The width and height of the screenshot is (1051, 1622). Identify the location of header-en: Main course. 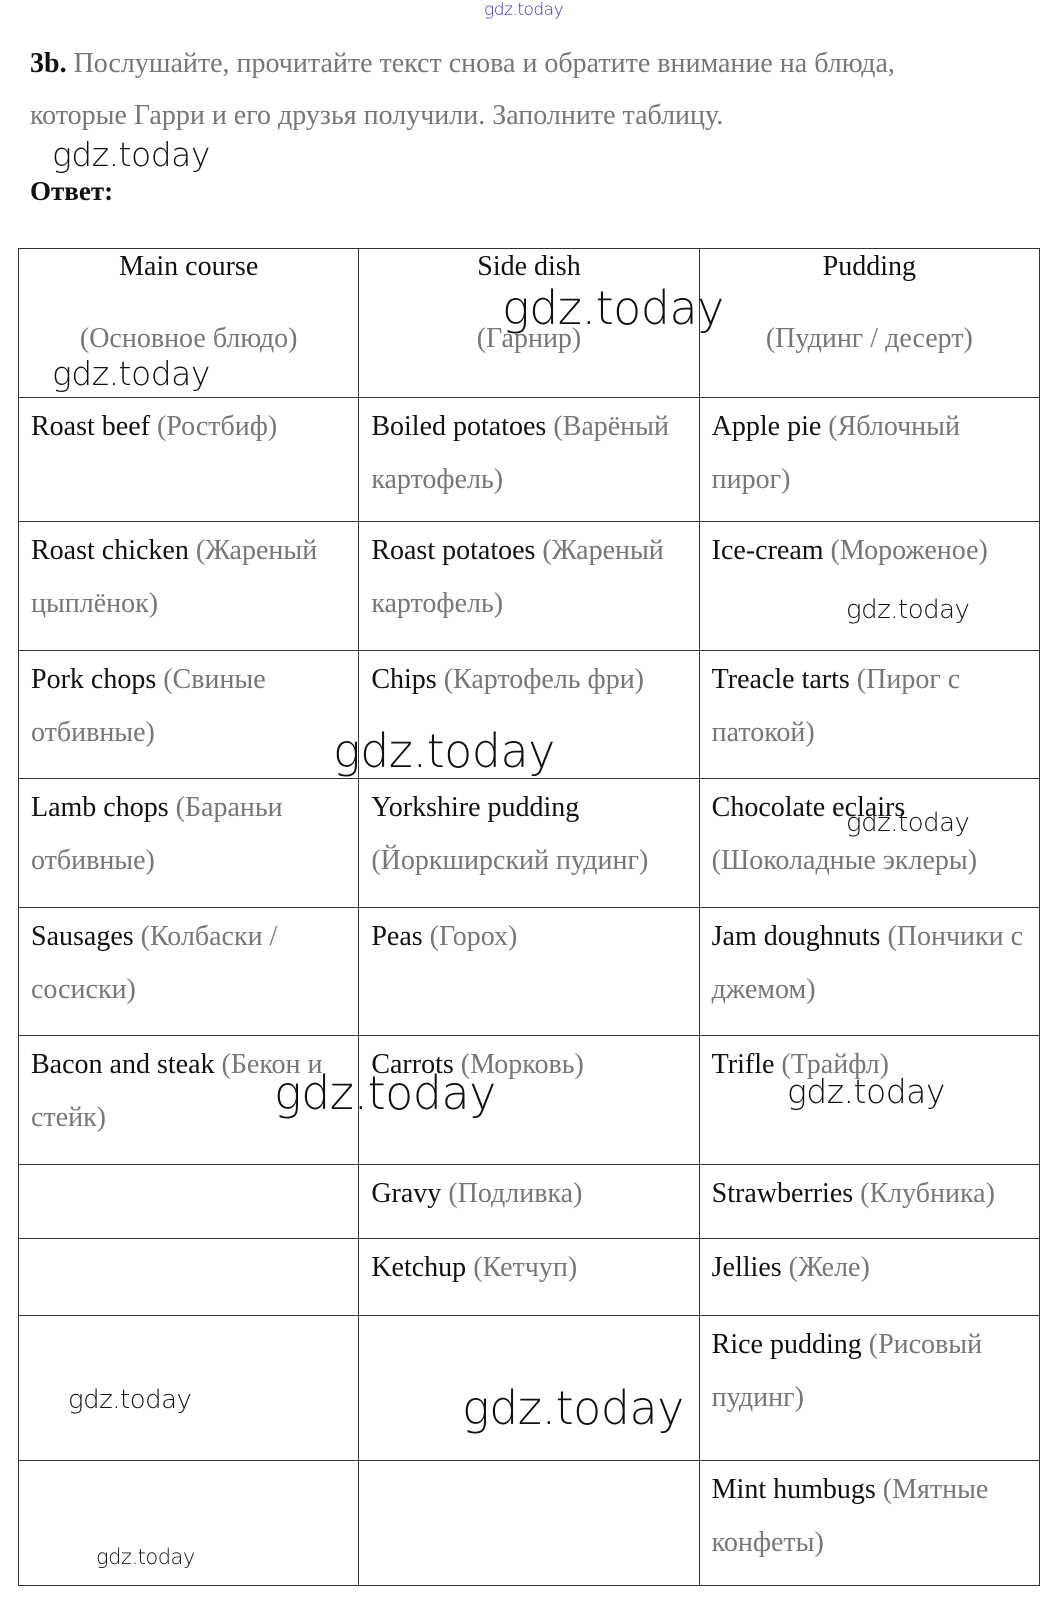
(189, 266).